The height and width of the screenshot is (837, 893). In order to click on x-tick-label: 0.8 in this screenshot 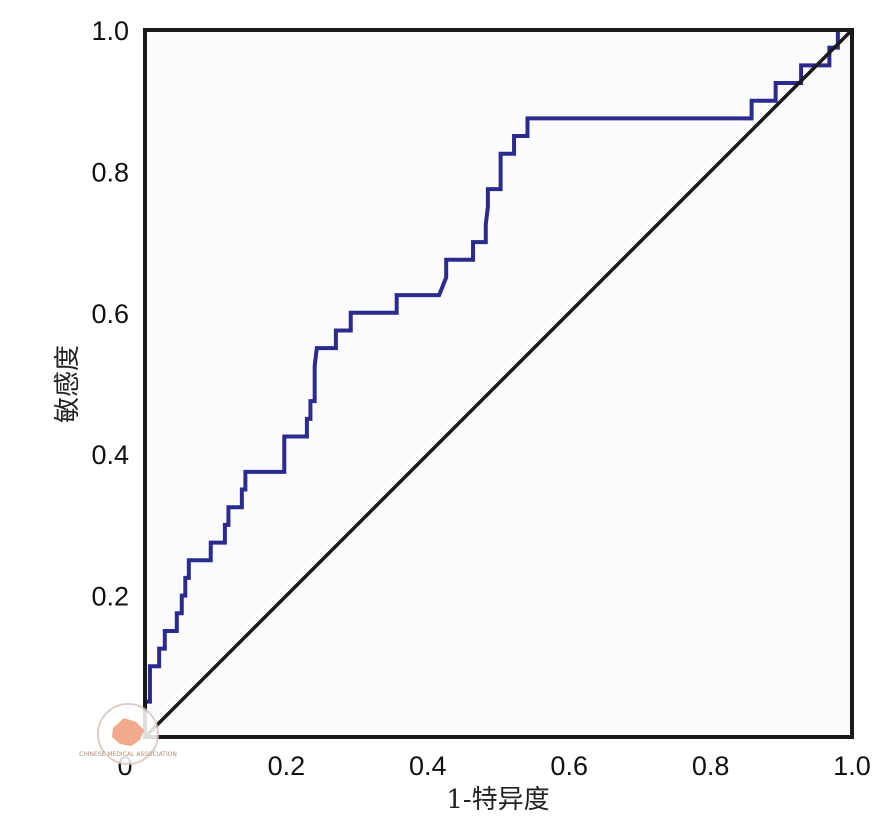, I will do `click(711, 766)`.